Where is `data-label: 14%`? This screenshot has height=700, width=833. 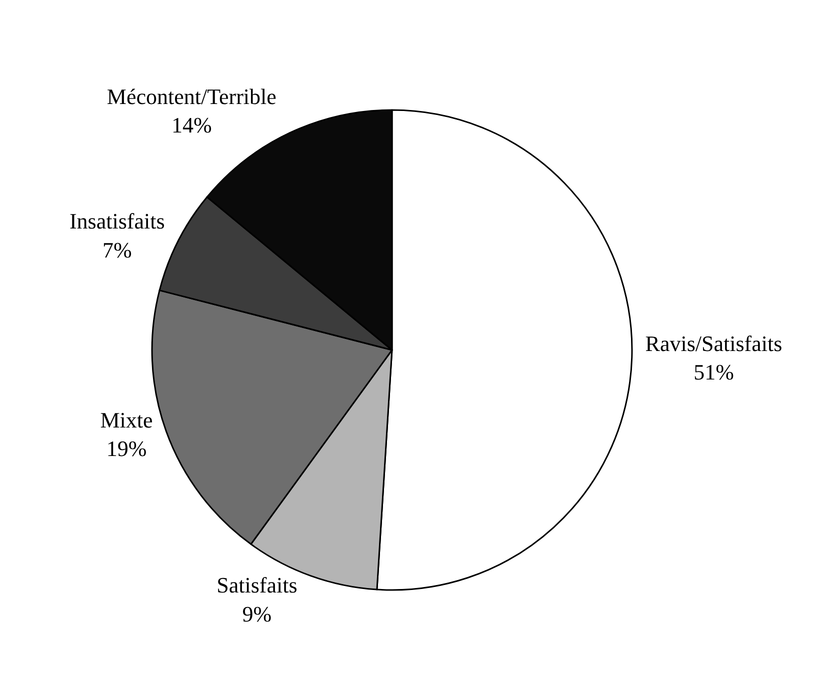
data-label: 14% is located at coordinates (191, 125).